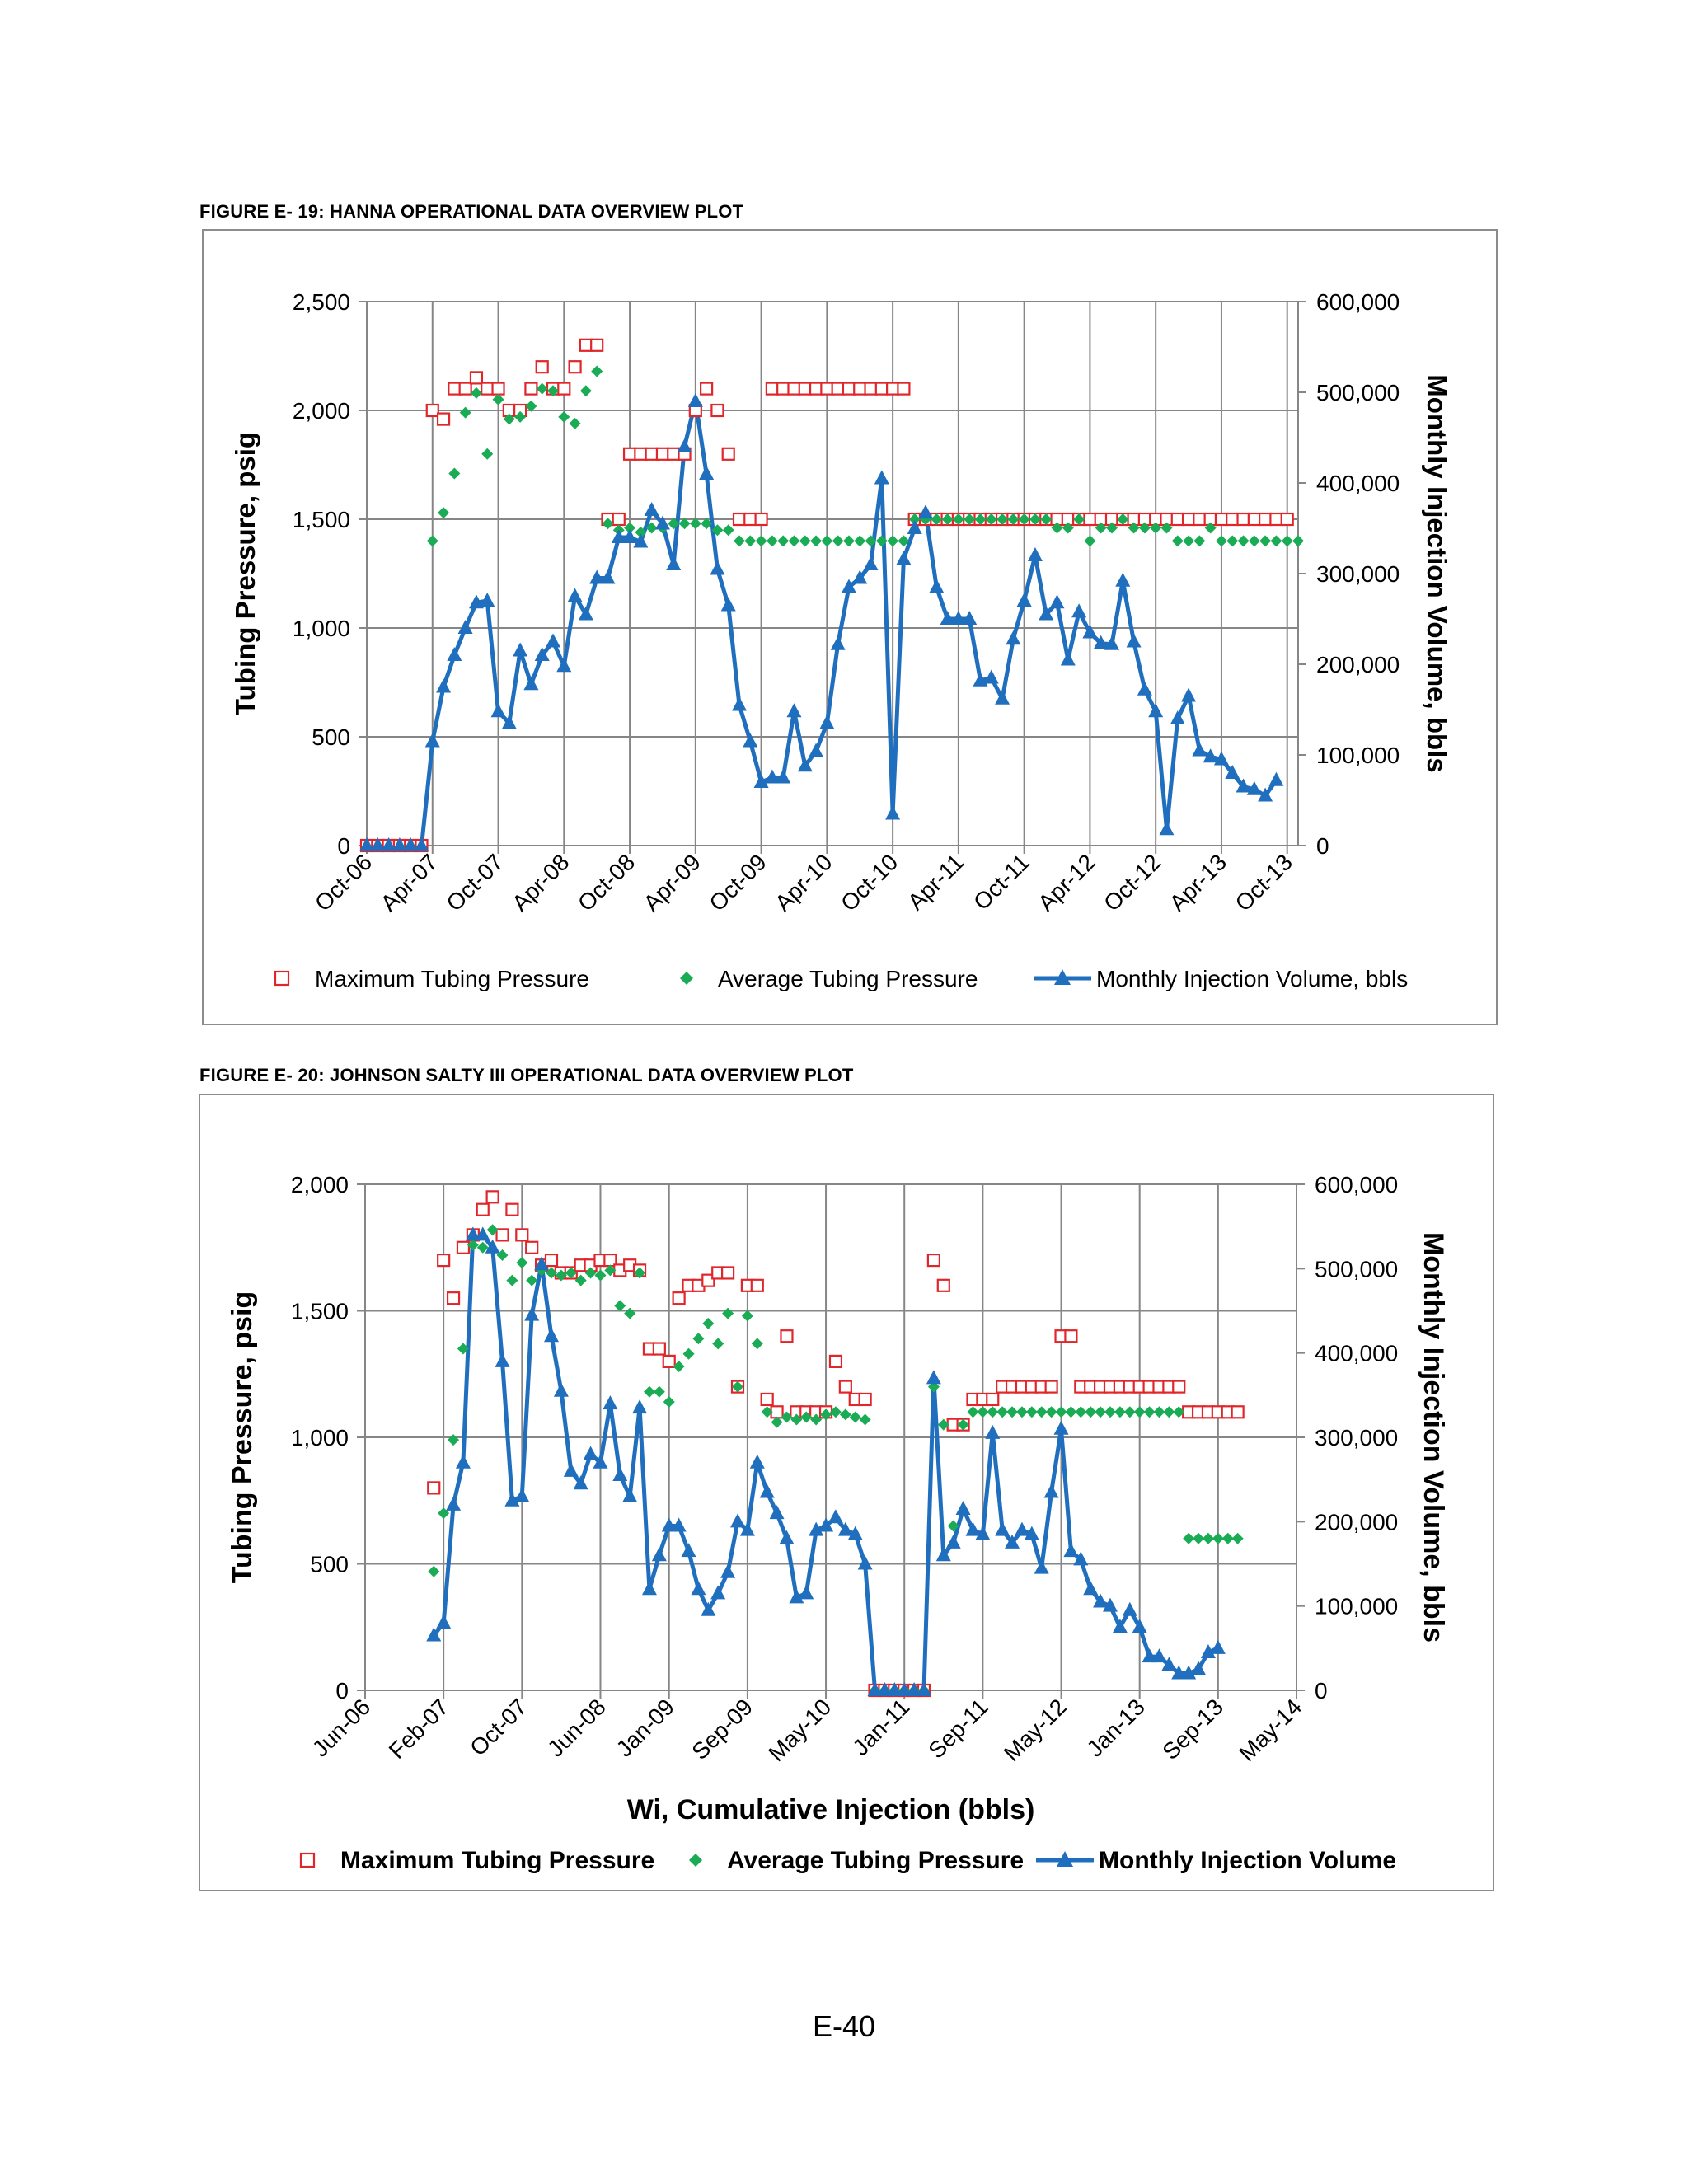 The width and height of the screenshot is (1688, 2184). Describe the element at coordinates (958, 1728) in the screenshot. I see `x-tick-label: Sep-11` at that location.